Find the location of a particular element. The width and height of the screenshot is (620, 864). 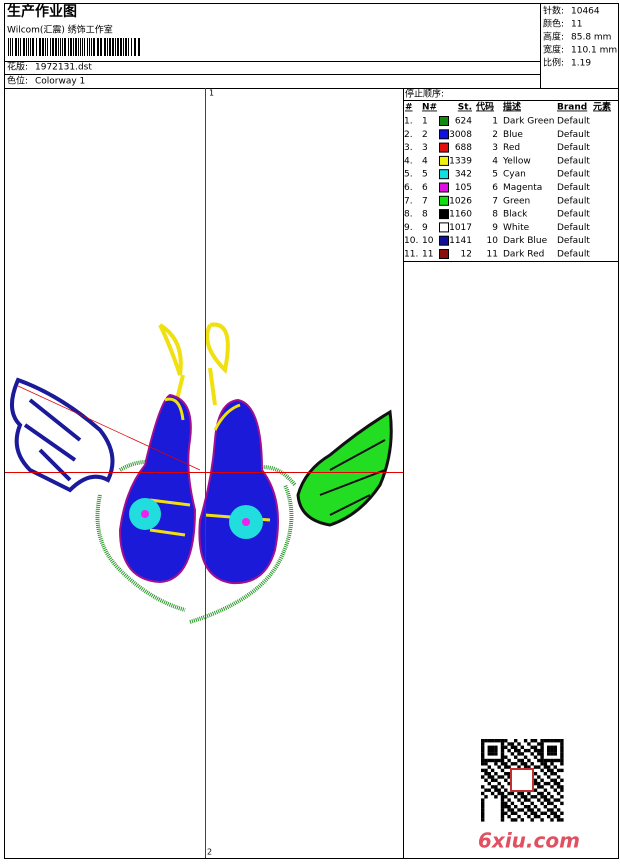

loops is located at coordinates (194, 371).